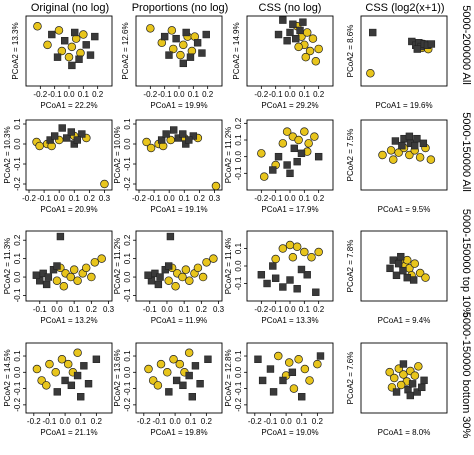  I want to click on x-tick-label: 0.1, so click(191, 421).